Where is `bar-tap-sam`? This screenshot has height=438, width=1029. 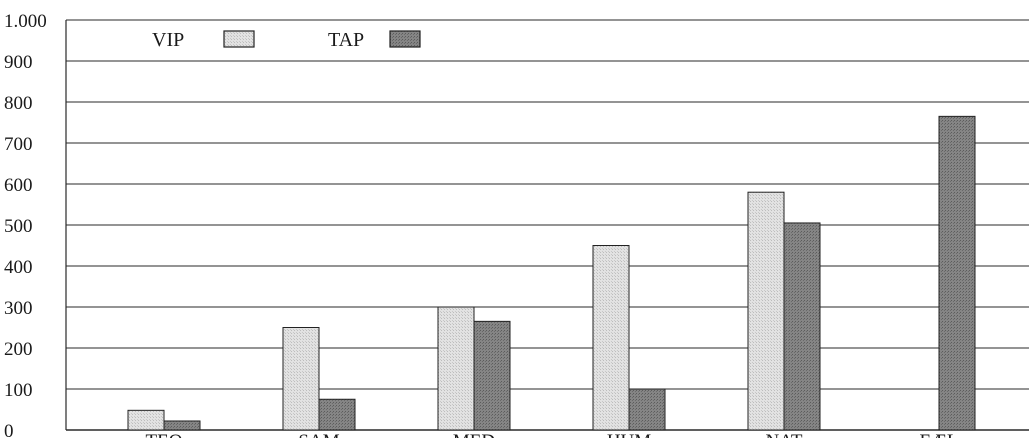
bar-tap-sam is located at coordinates (337, 414).